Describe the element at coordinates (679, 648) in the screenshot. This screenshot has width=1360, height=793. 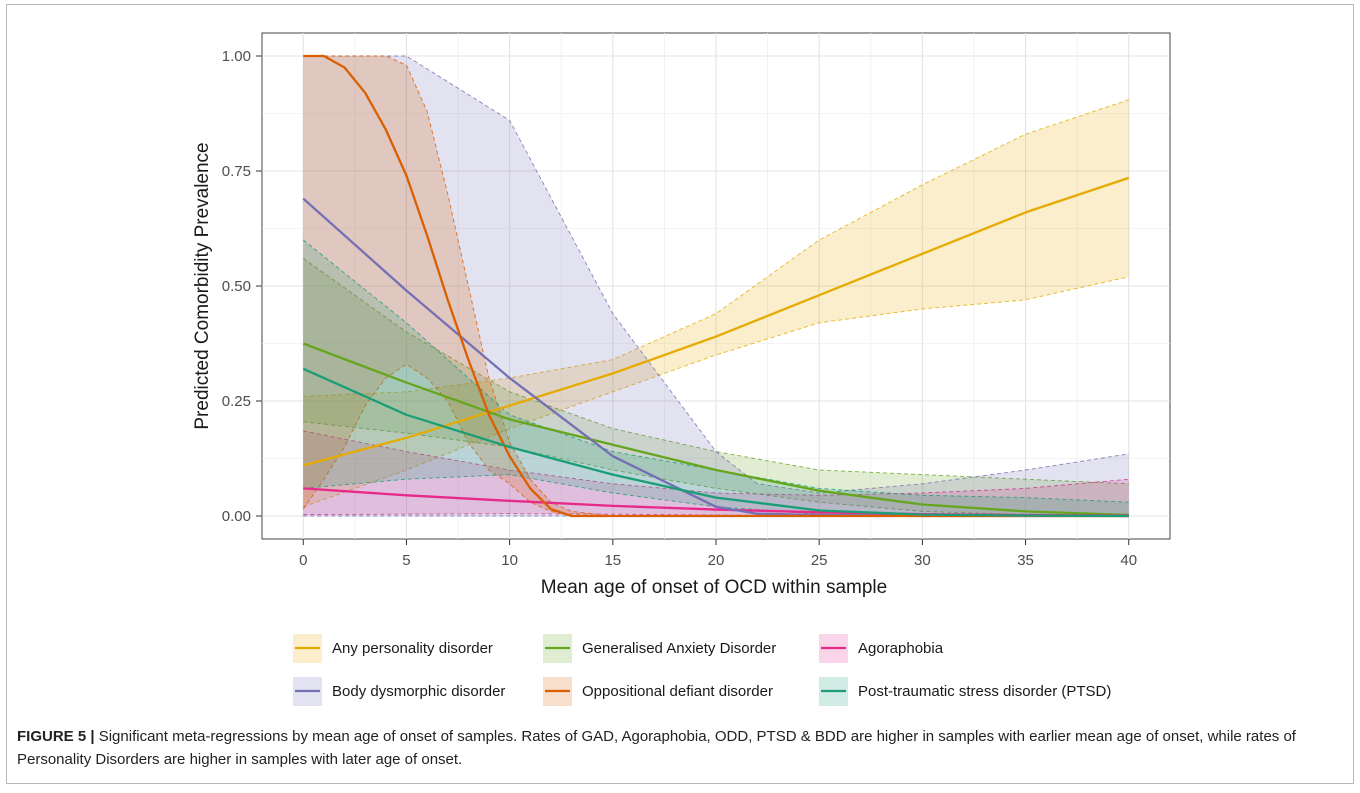
I see `legend-label-generalised-anxiety-disorder: Generalised Anxiety Disorder` at that location.